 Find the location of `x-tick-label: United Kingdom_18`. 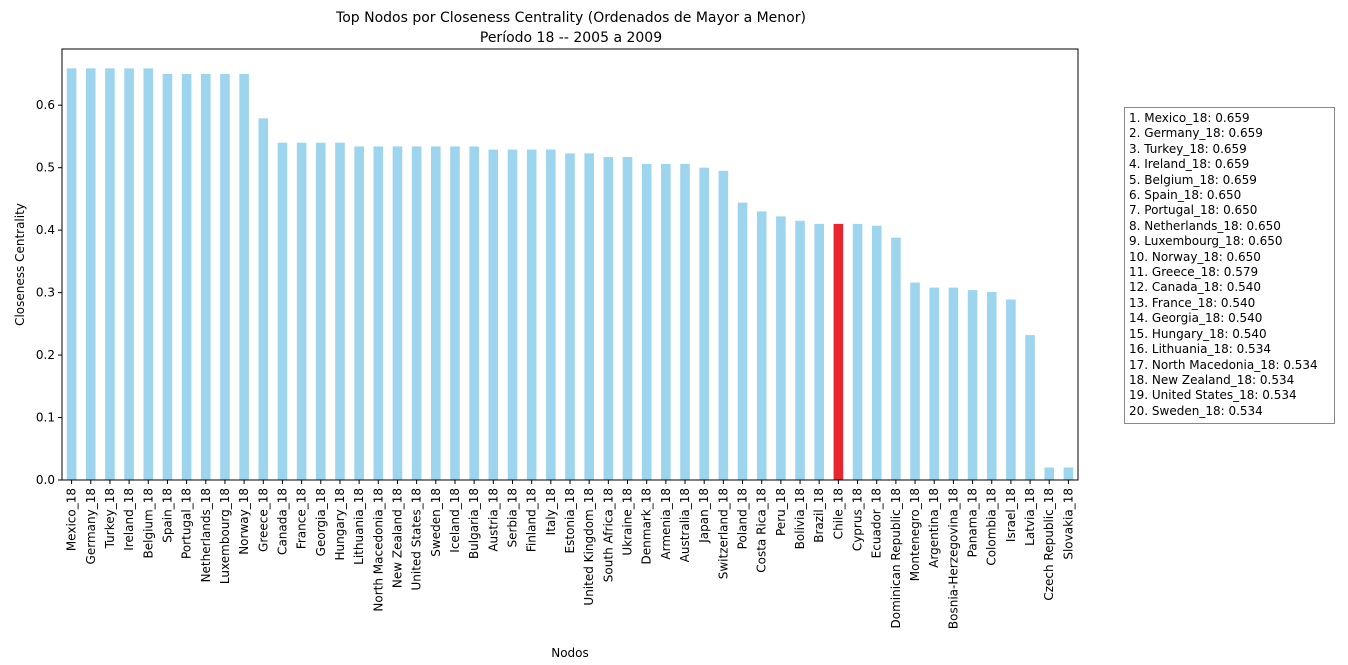

x-tick-label: United Kingdom_18 is located at coordinates (589, 547).